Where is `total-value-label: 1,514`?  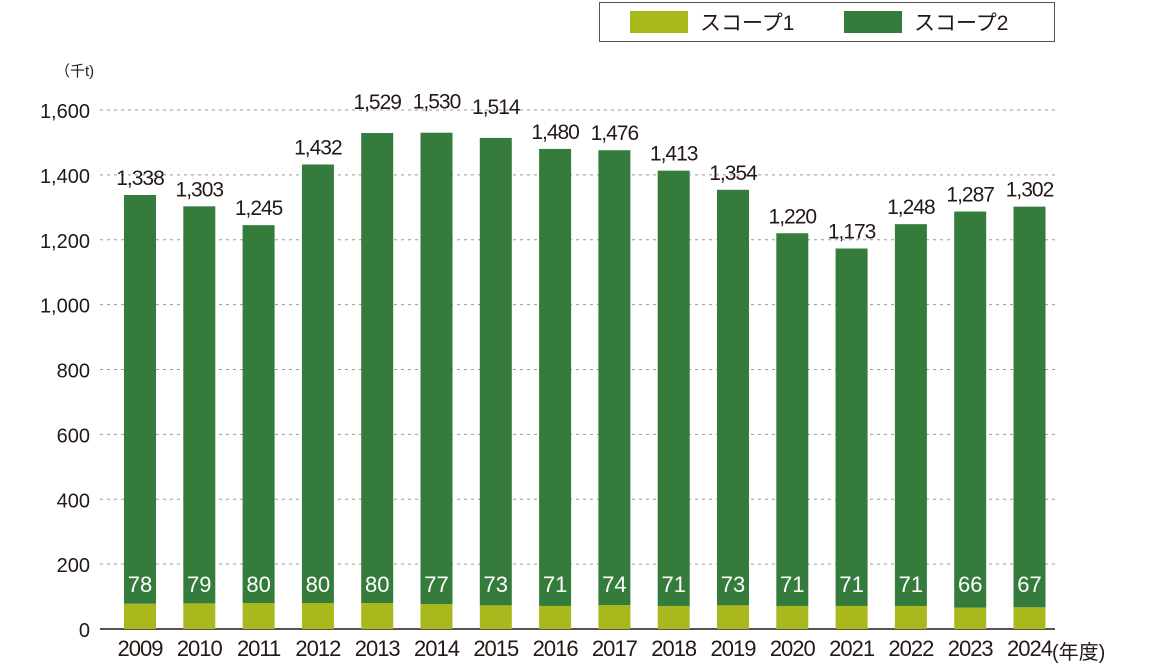 total-value-label: 1,514 is located at coordinates (496, 107).